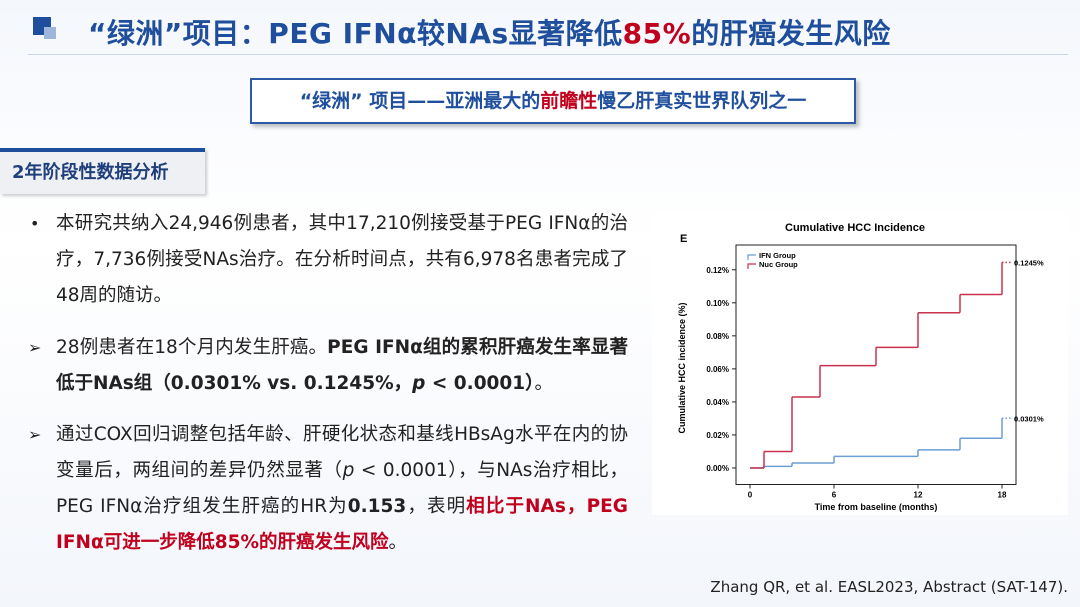  What do you see at coordinates (750, 495) in the screenshot?
I see `x-tick-label: 0` at bounding box center [750, 495].